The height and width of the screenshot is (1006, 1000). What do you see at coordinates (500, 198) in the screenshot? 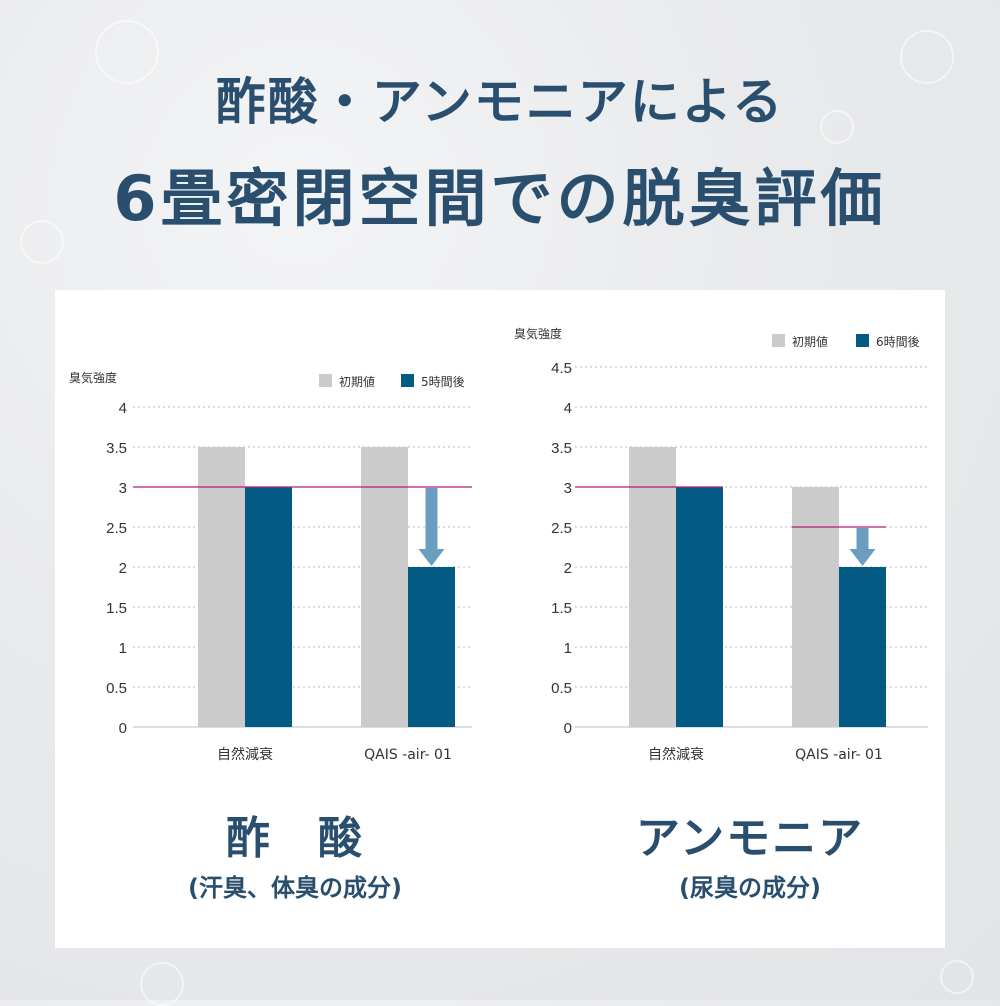
I see `page-title-line2: 6畳密閉空間での脱臭評価` at bounding box center [500, 198].